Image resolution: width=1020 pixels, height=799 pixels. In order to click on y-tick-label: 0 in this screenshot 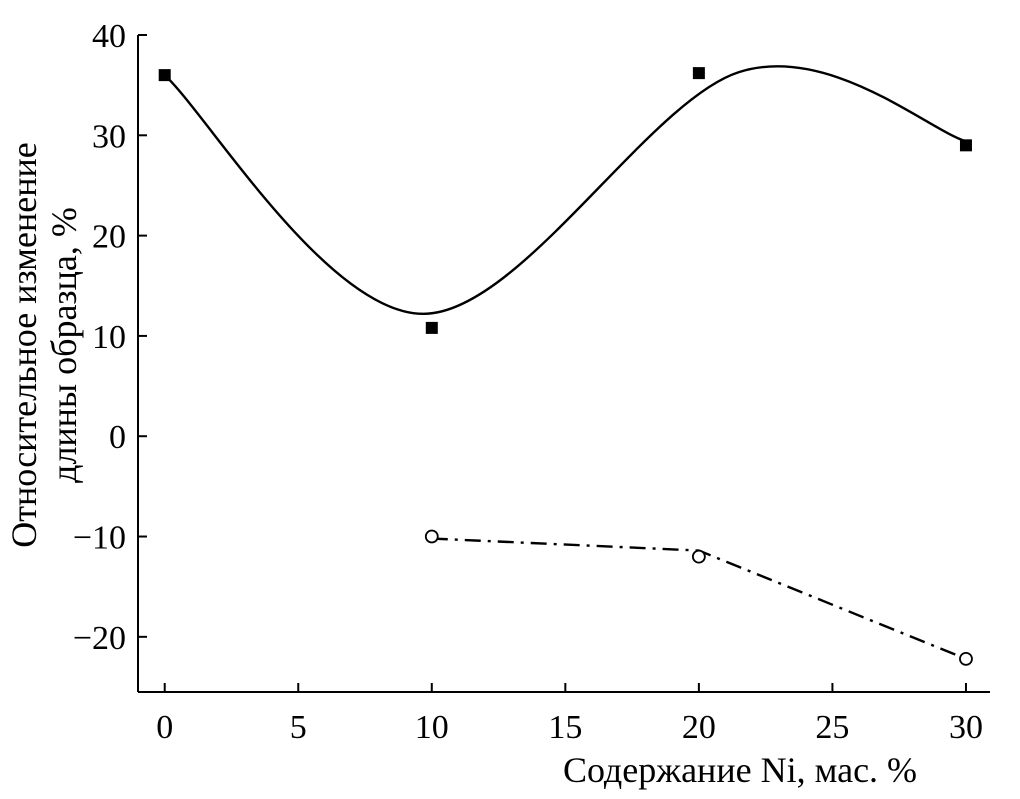, I will do `click(117, 437)`.